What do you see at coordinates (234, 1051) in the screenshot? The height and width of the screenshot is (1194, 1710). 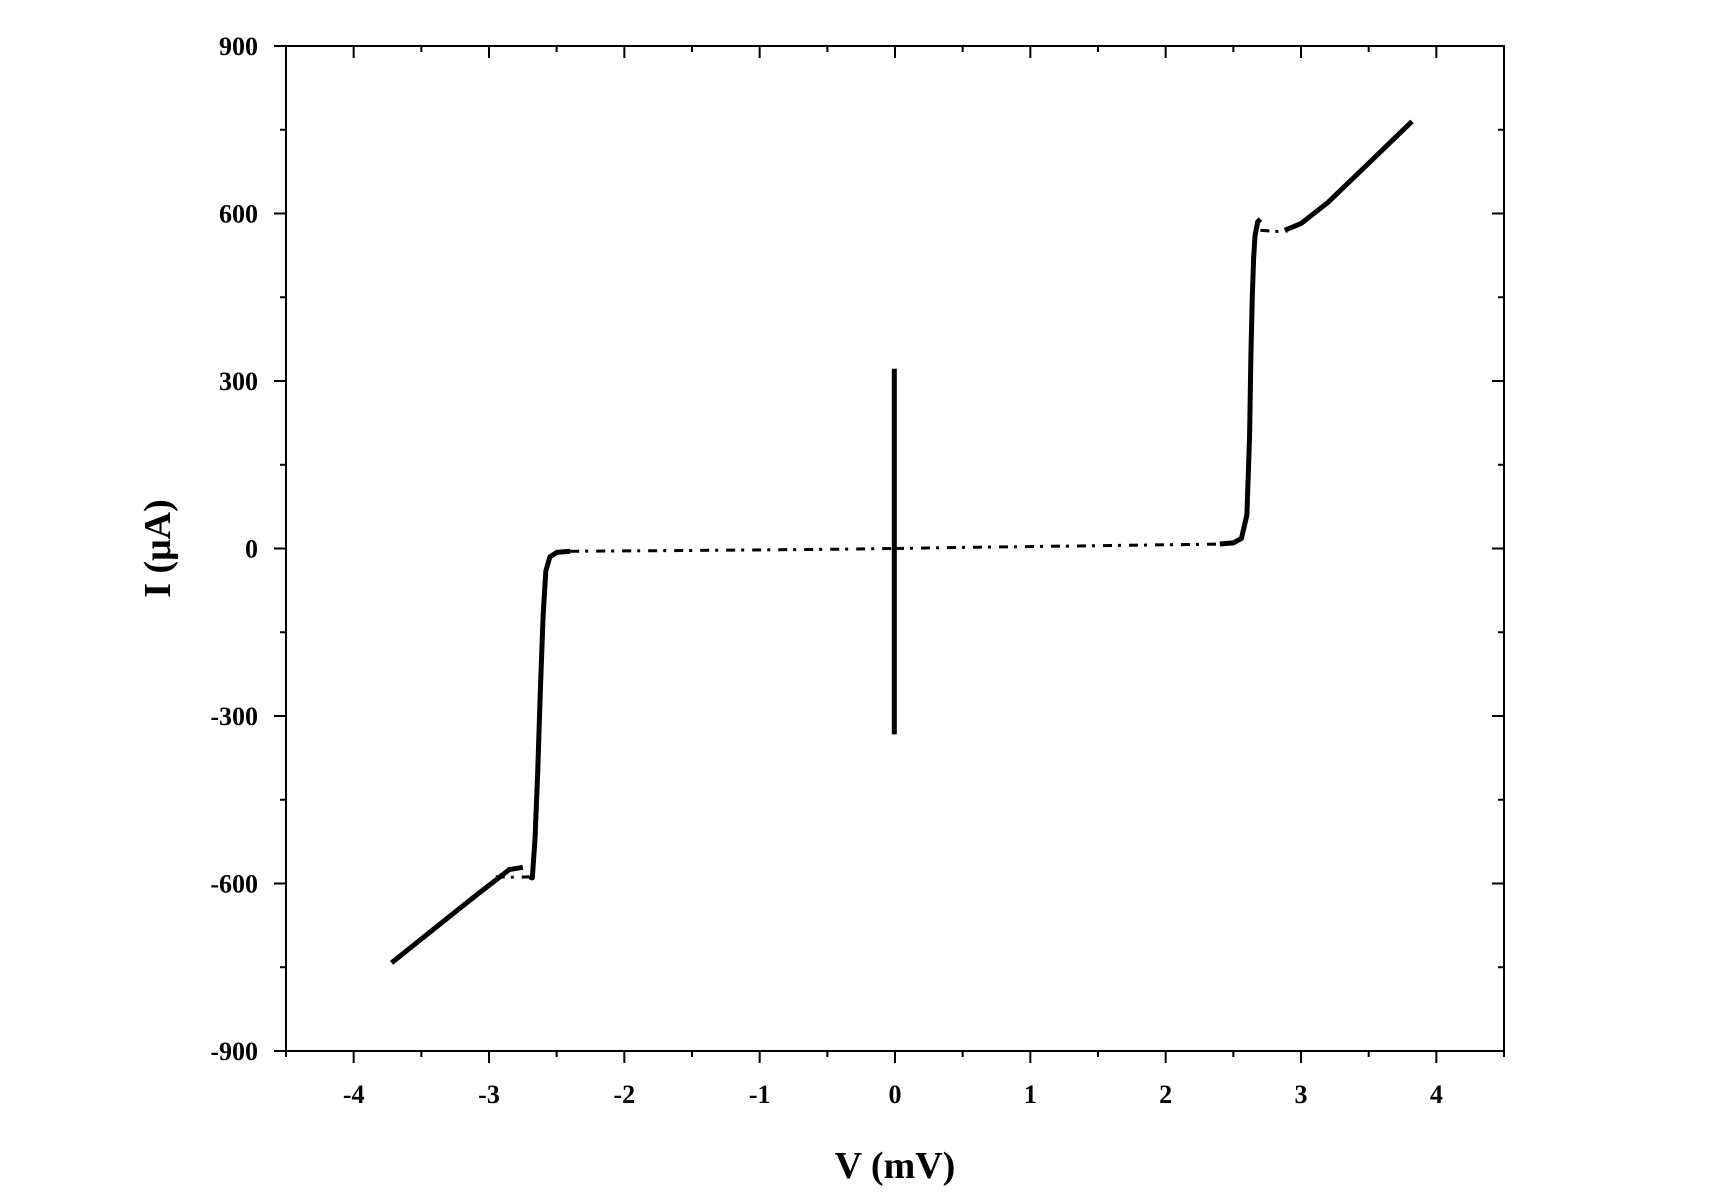 I see `y-tick-label: -900` at bounding box center [234, 1051].